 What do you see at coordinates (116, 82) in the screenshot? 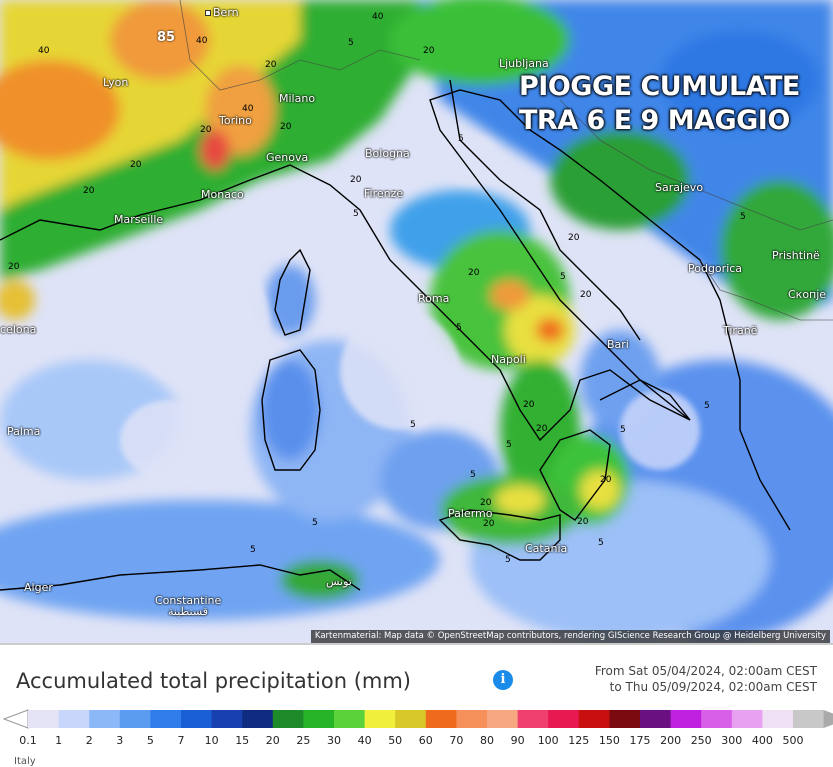
I see `city-label: Lyon` at bounding box center [116, 82].